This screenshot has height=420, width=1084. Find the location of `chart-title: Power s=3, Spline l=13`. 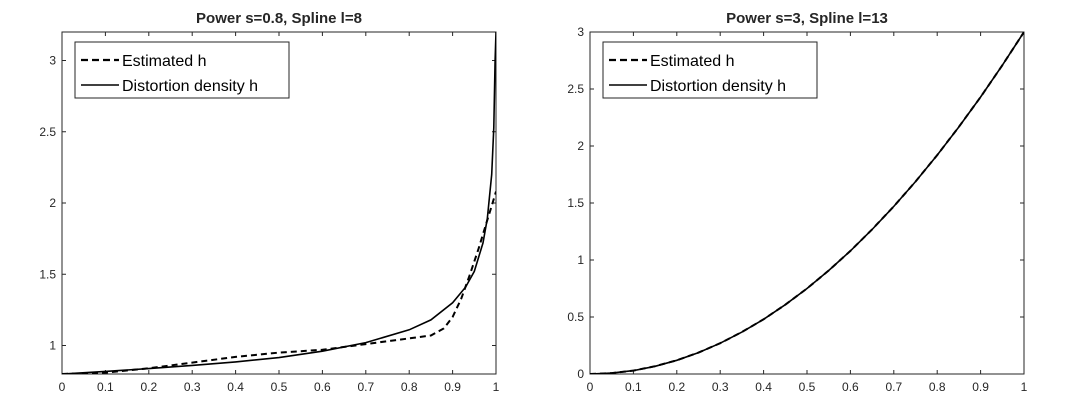

chart-title: Power s=3, Spline l=13 is located at coordinates (807, 18).